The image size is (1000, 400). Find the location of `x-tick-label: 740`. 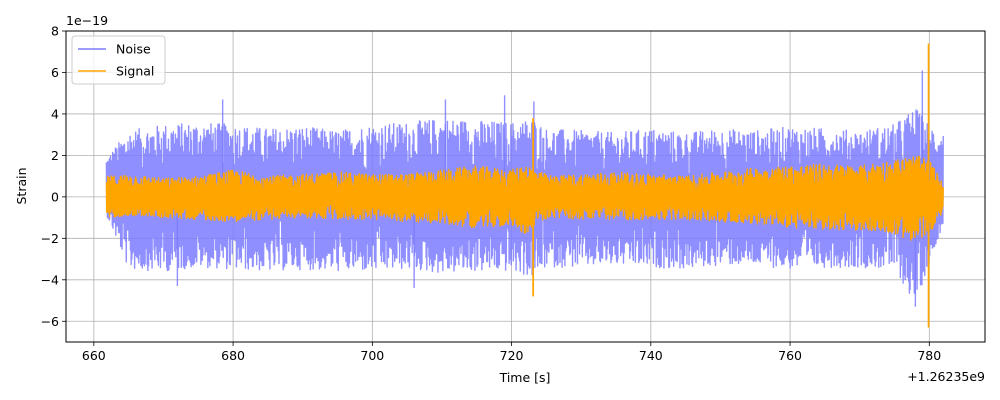

x-tick-label: 740 is located at coordinates (651, 355).